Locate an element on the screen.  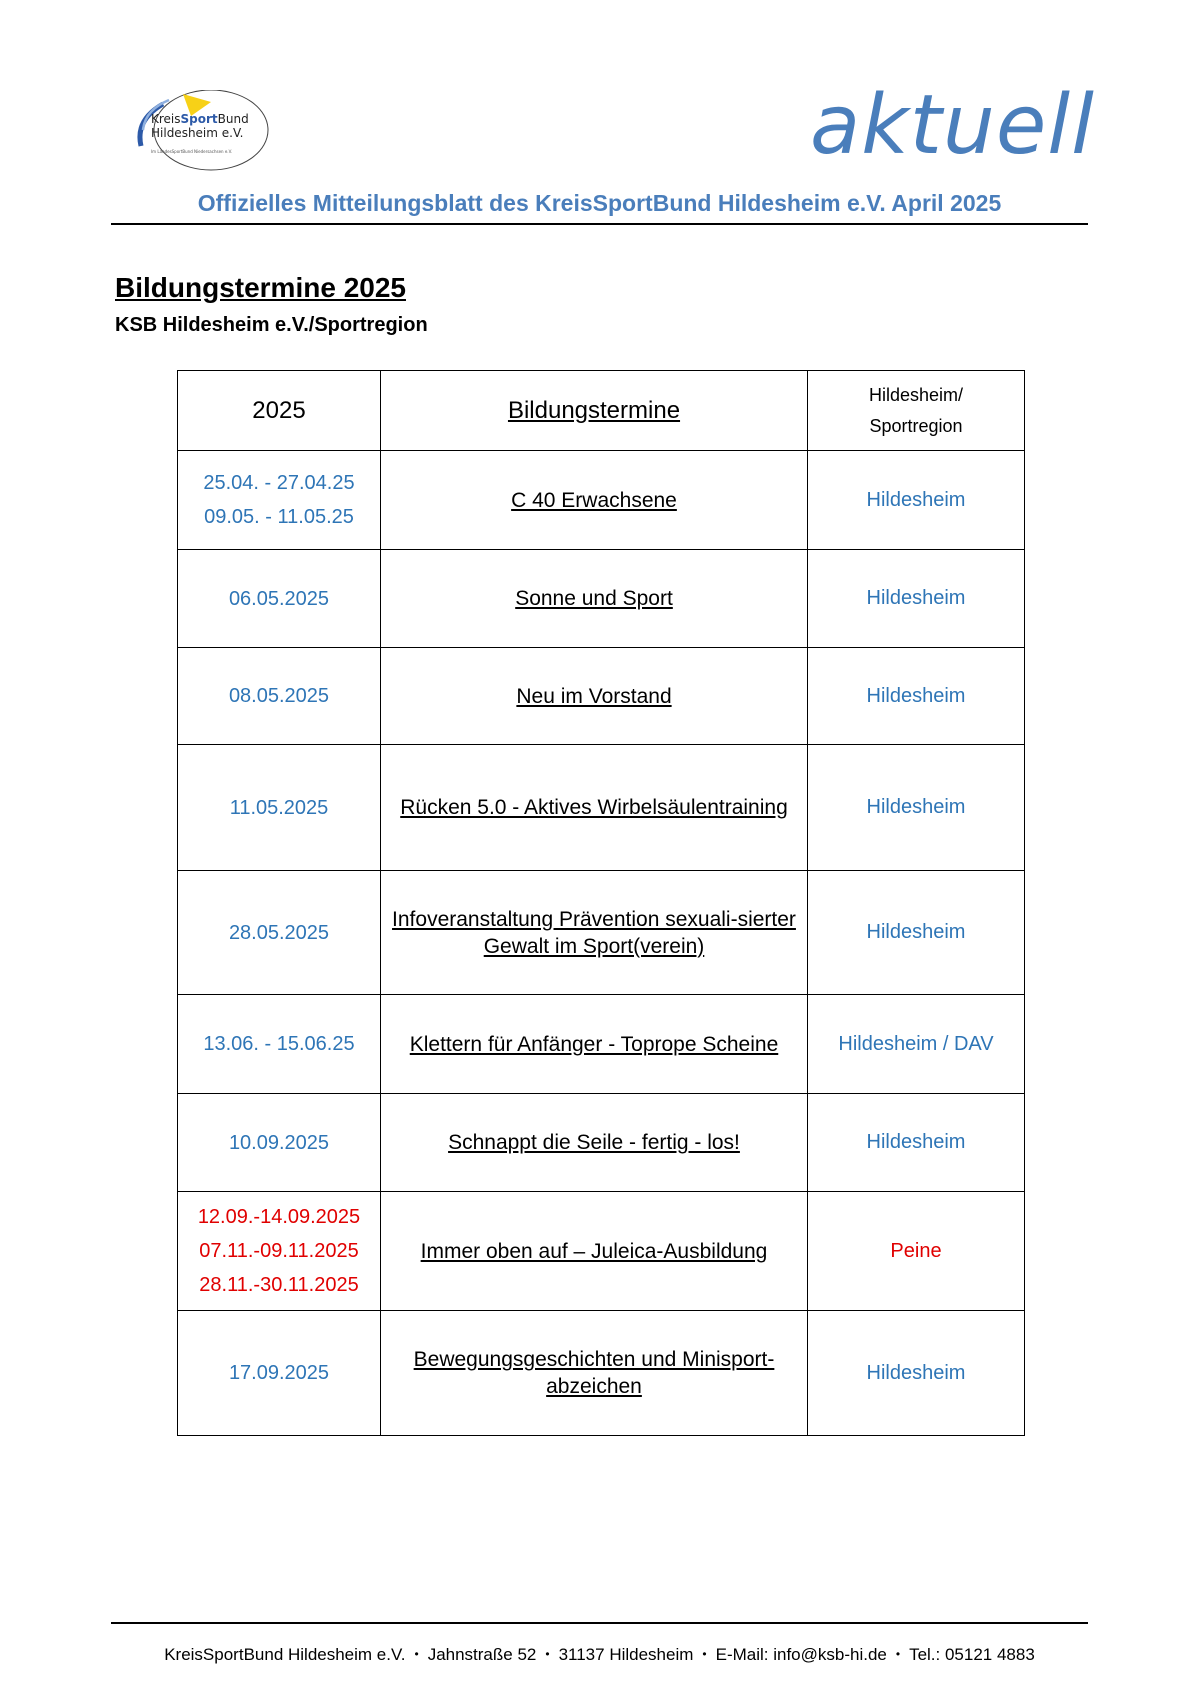
footer-item: Tel.: 05121 4883 is located at coordinates (972, 1654).